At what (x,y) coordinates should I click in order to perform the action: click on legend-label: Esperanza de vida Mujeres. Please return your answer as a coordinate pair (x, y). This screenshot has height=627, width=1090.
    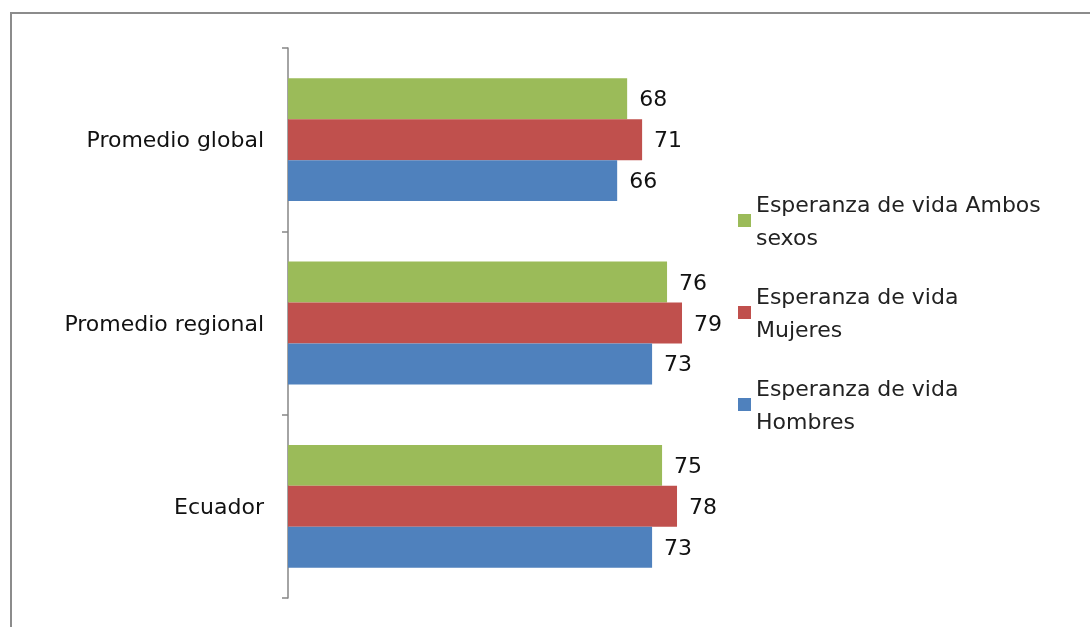
    Looking at the image, I should click on (857, 312).